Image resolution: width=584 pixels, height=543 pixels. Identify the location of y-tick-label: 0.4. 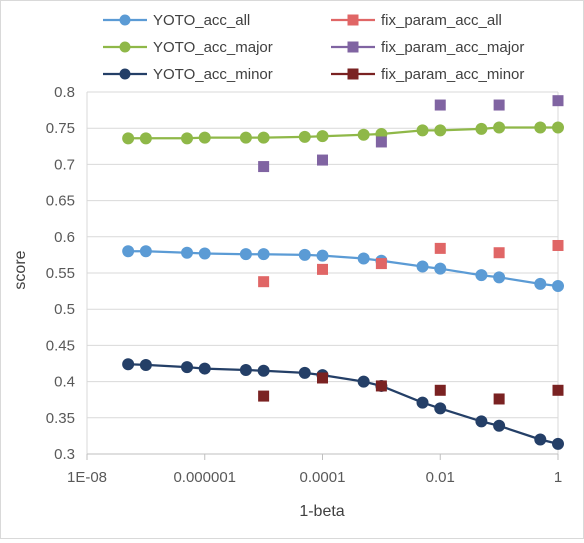
(64, 382).